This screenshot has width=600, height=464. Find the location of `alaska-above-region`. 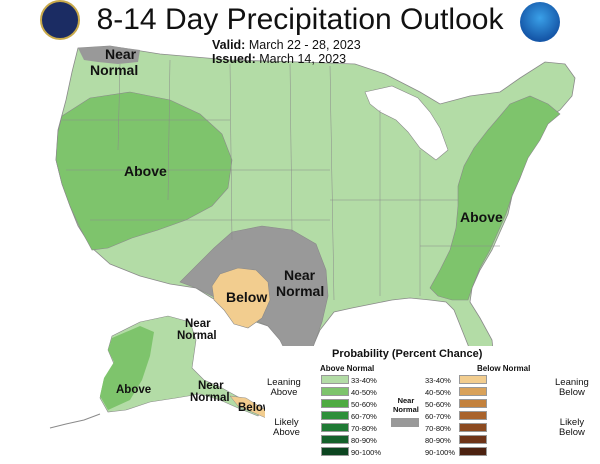

alaska-above-region is located at coordinates (127, 368).